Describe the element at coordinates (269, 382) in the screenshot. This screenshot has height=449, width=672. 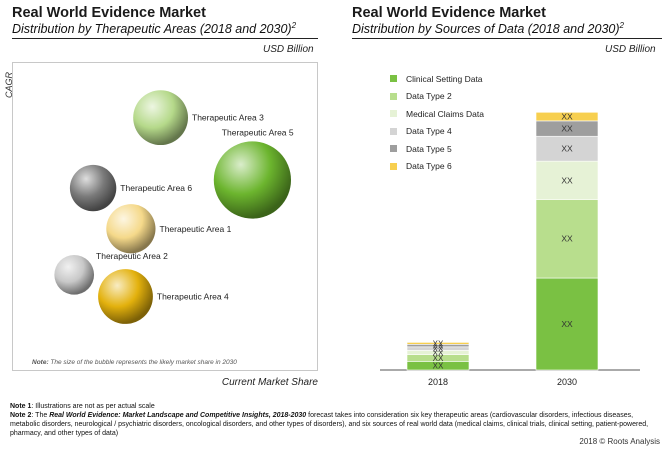
I see `bubble-x-axis-label: Current Market Share` at that location.